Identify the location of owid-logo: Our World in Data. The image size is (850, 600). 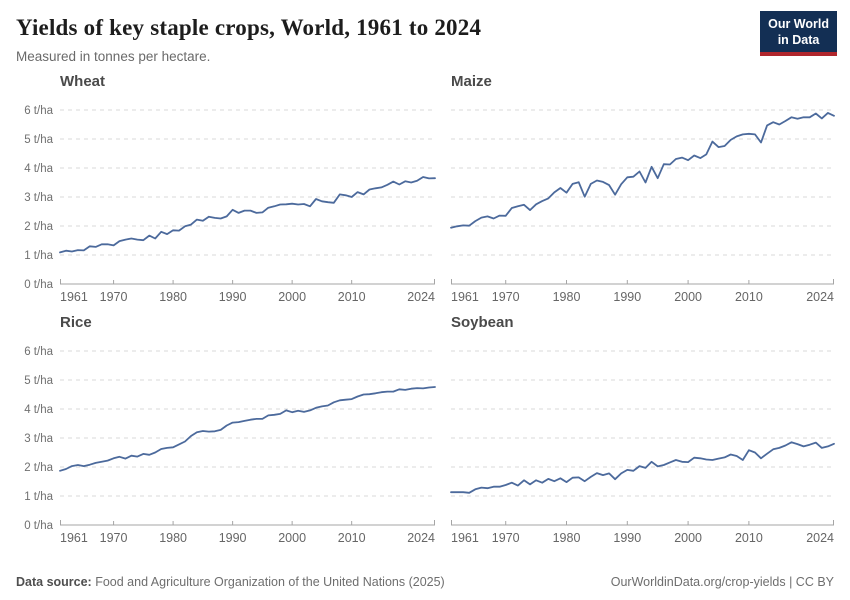
(798, 34).